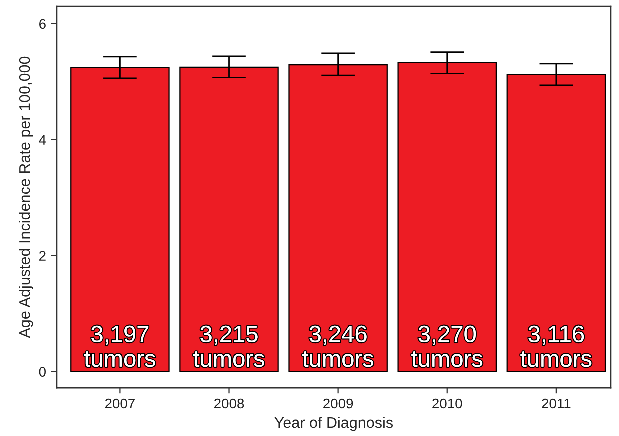  I want to click on y-tick-label: 0, so click(42, 372).